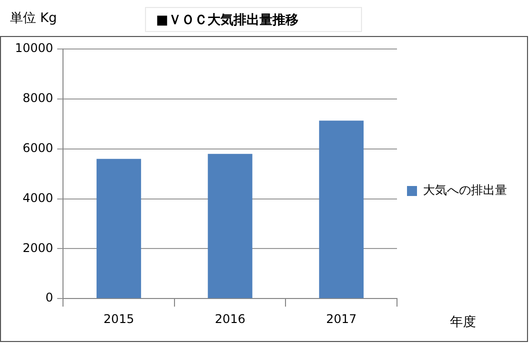  What do you see at coordinates (253, 19) in the screenshot?
I see `chart-title: ■ＶＯＣ大気排出量推移` at bounding box center [253, 19].